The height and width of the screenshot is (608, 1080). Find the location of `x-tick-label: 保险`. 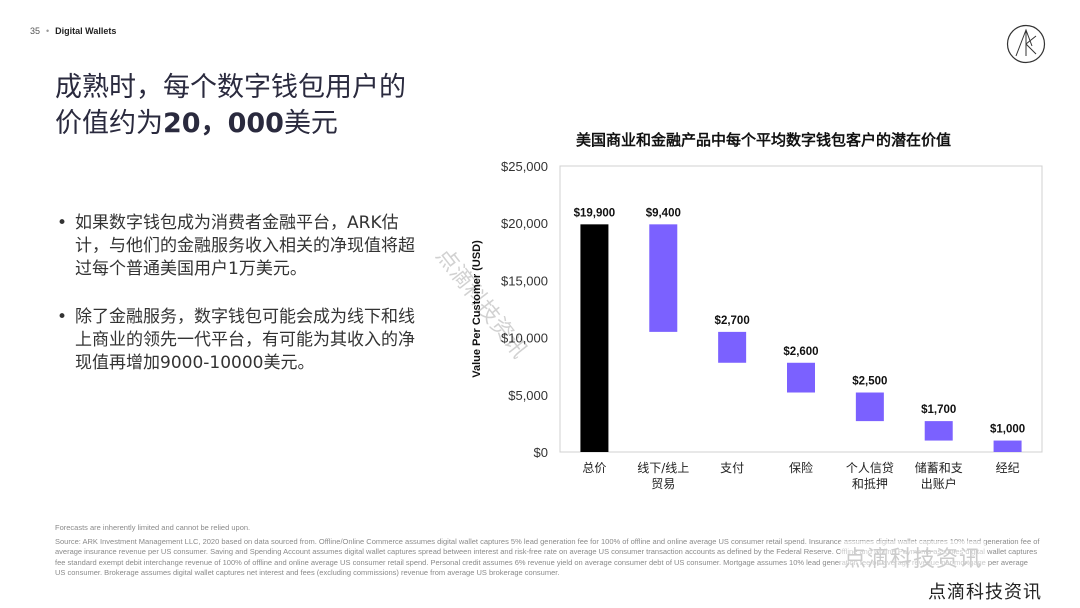

x-tick-label: 保险 is located at coordinates (801, 467).